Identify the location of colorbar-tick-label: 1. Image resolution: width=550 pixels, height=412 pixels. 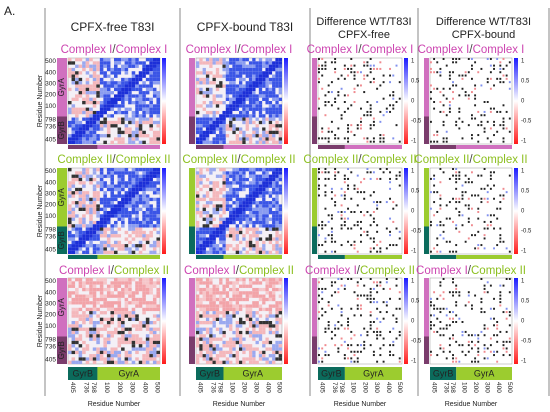
(413, 62).